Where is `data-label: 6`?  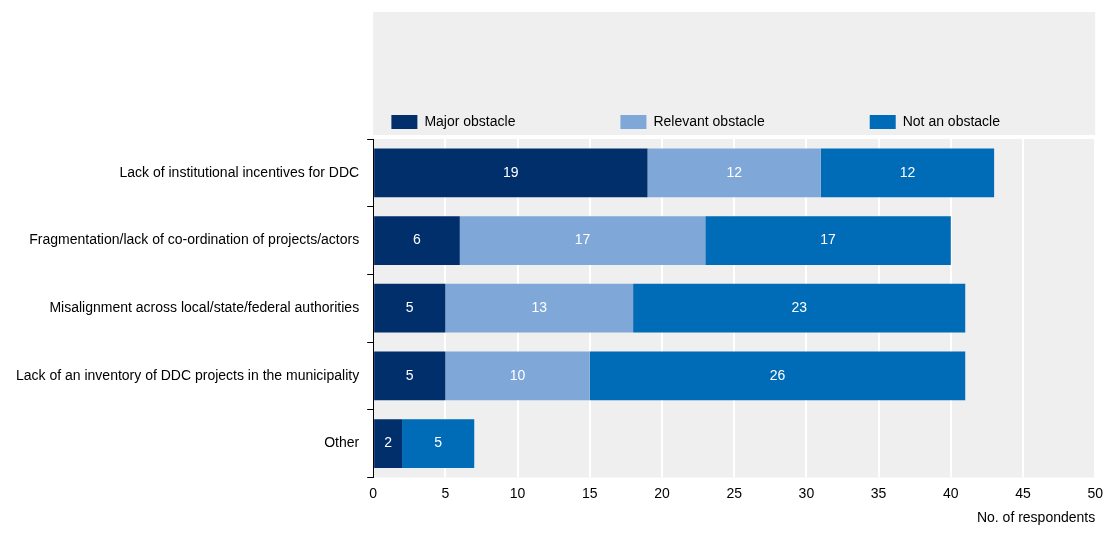 data-label: 6 is located at coordinates (417, 239).